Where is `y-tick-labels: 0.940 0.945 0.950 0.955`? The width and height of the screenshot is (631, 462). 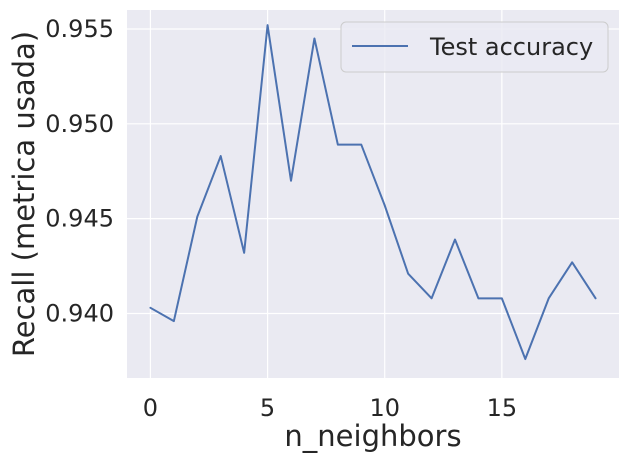 y-tick-labels: 0.940 0.945 0.950 0.955 is located at coordinates (79, 171).